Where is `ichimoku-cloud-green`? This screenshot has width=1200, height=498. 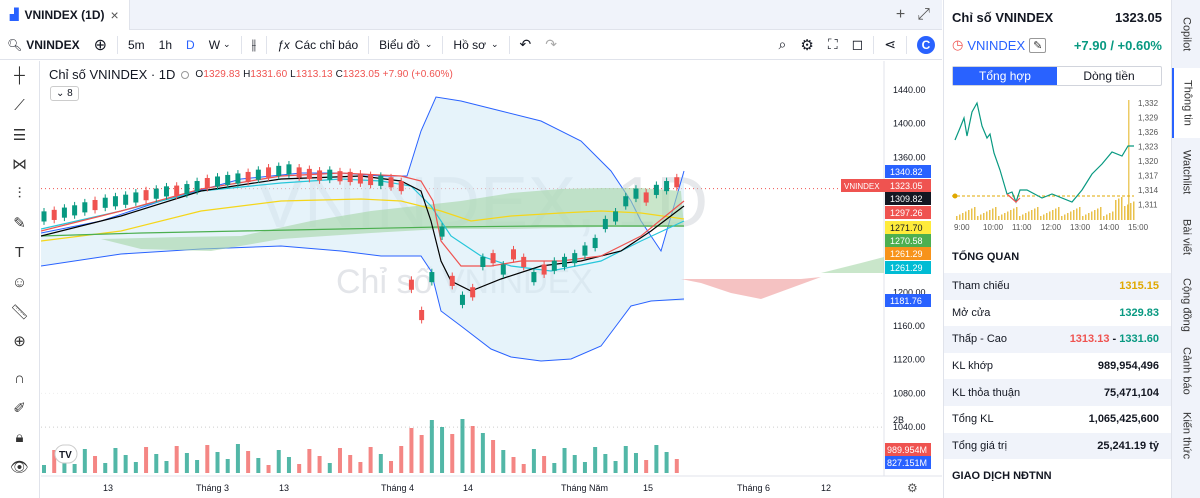
ichimoku-cloud-green is located at coordinates (392, 219).